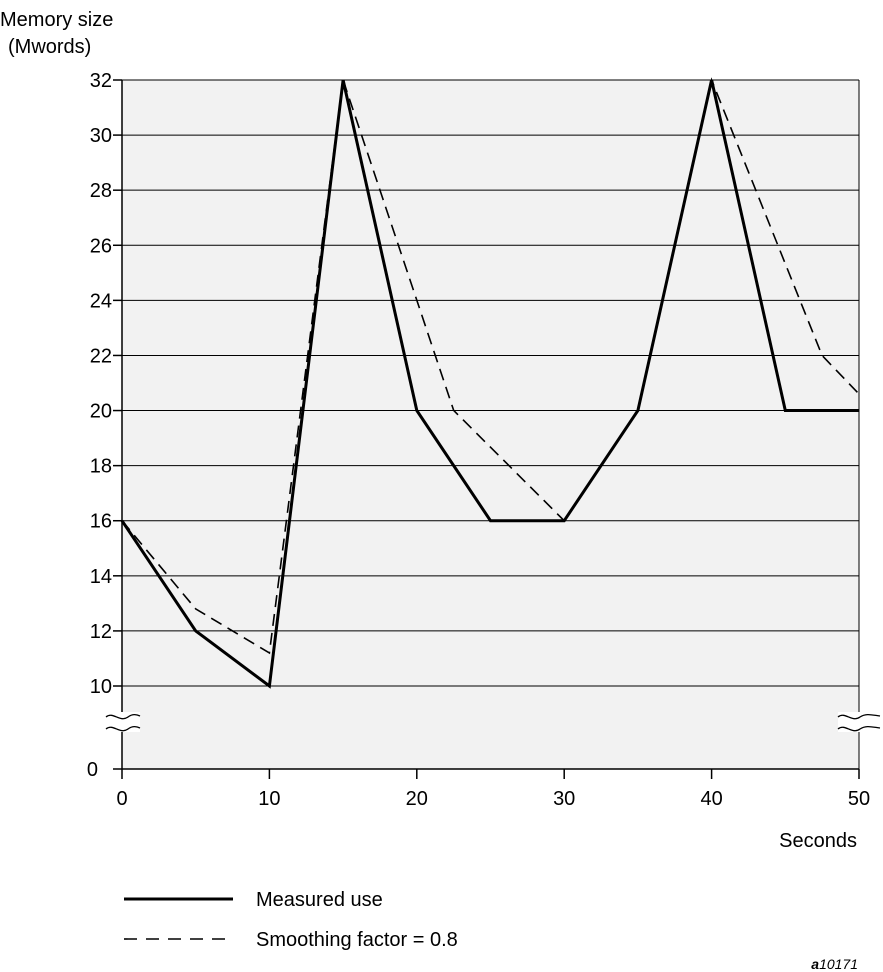 The image size is (883, 972). I want to click on y-tick-label-18: 18, so click(101, 467).